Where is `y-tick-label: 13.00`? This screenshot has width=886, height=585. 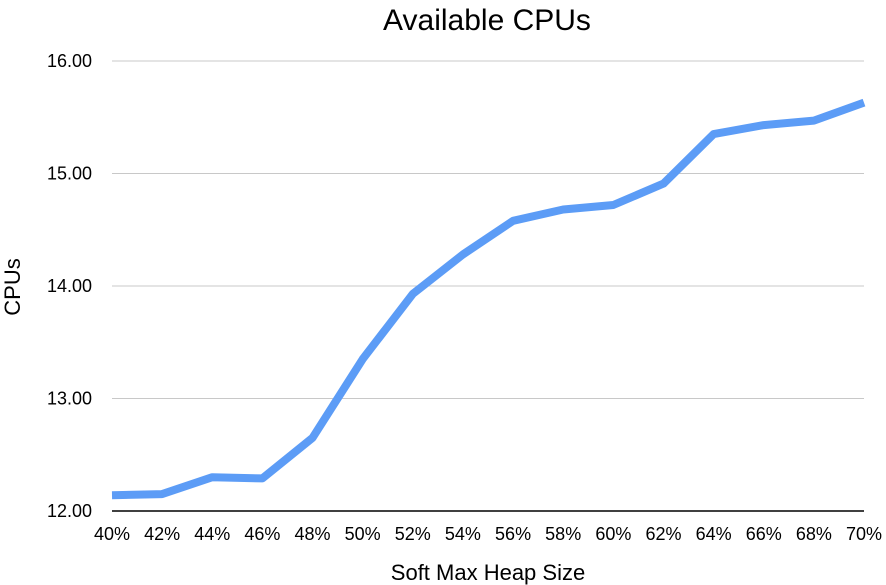 y-tick-label: 13.00 is located at coordinates (69, 399).